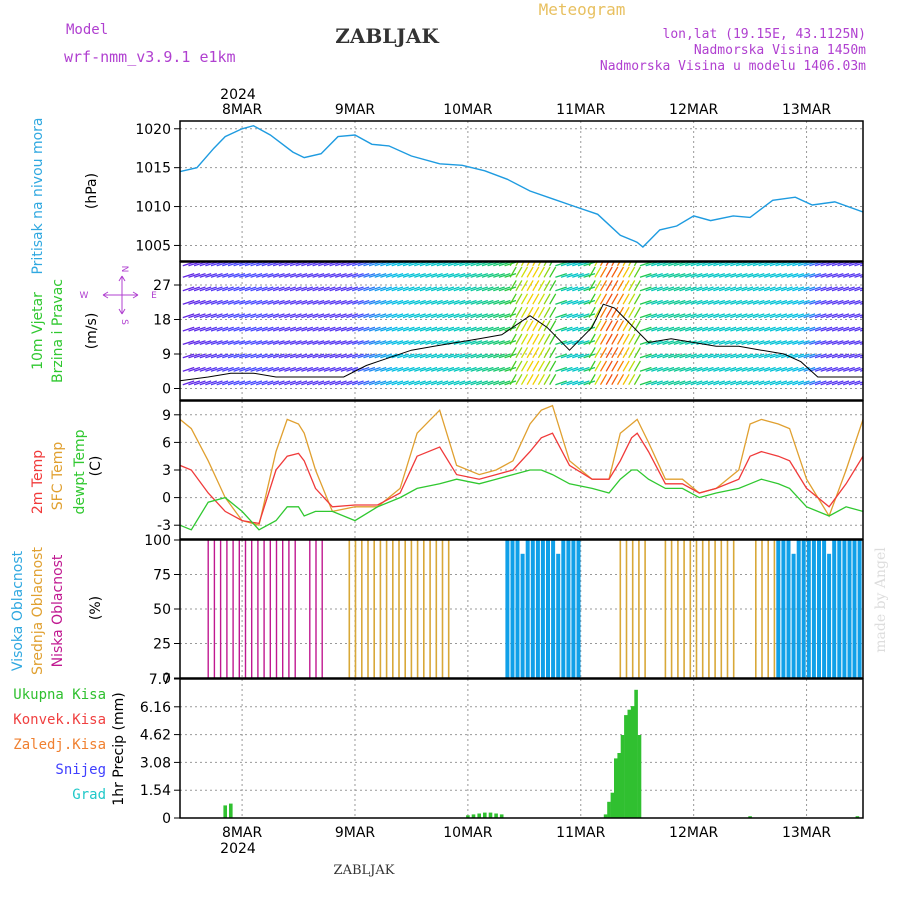 The height and width of the screenshot is (900, 900). I want to click on pressure-plot, so click(521, 186).